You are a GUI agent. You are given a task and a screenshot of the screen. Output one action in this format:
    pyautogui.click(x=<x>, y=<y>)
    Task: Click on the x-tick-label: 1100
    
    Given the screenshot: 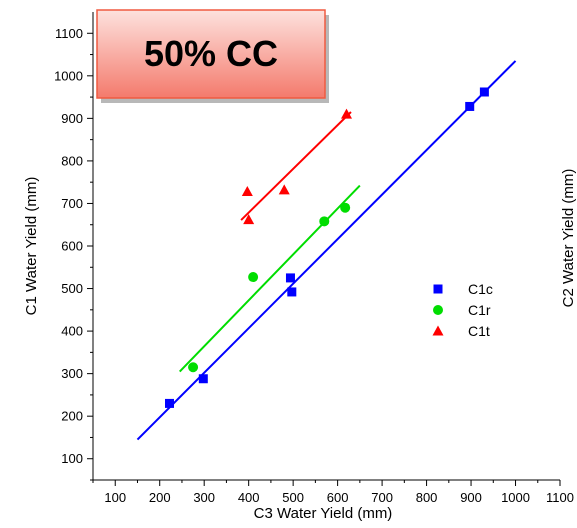 What is the action you would take?
    pyautogui.click(x=560, y=497)
    